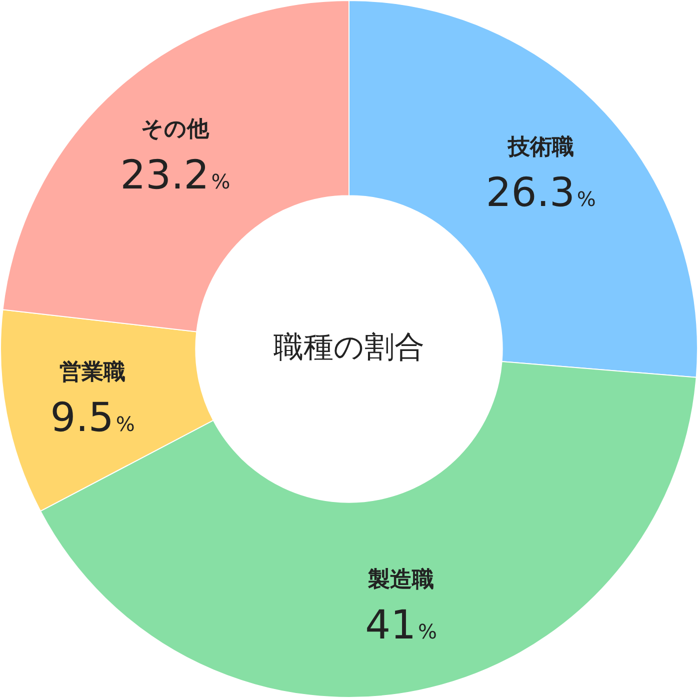  I want to click on data-label: 9.5%, so click(92, 418).